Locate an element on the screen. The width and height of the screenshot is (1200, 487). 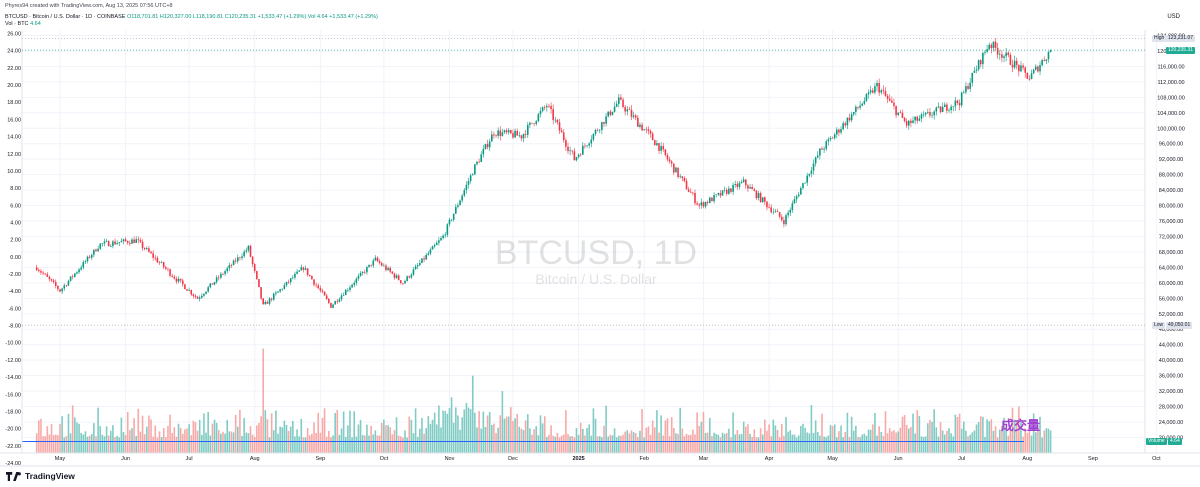
currency-label: USD is located at coordinates (1173, 17).